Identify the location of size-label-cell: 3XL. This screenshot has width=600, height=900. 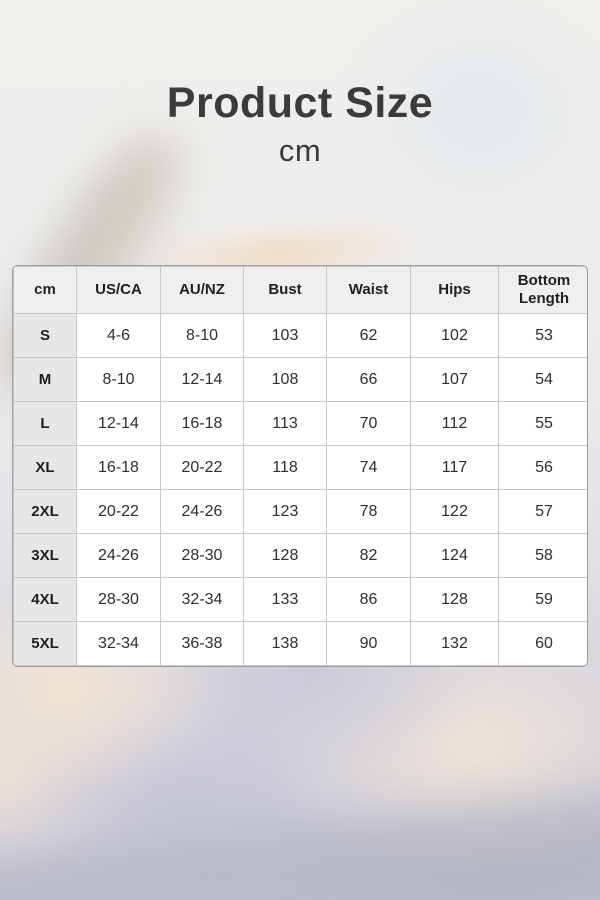
(45, 555).